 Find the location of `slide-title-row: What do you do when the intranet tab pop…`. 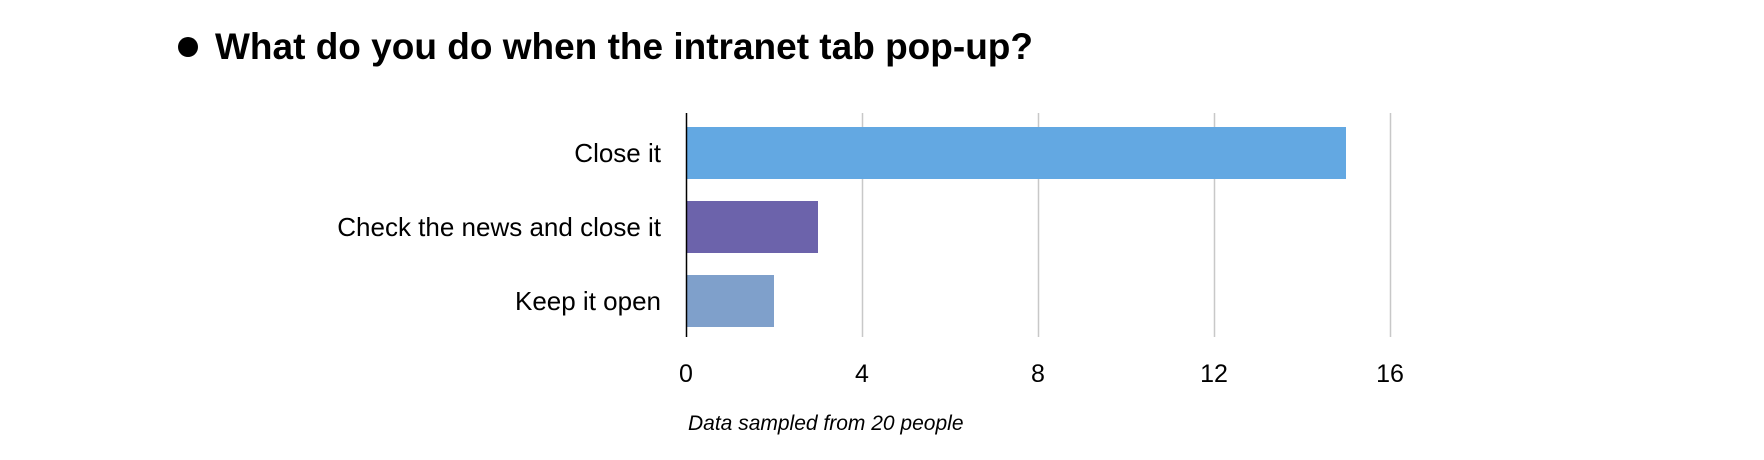

slide-title-row: What do you do when the intranet tab pop… is located at coordinates (605, 47).